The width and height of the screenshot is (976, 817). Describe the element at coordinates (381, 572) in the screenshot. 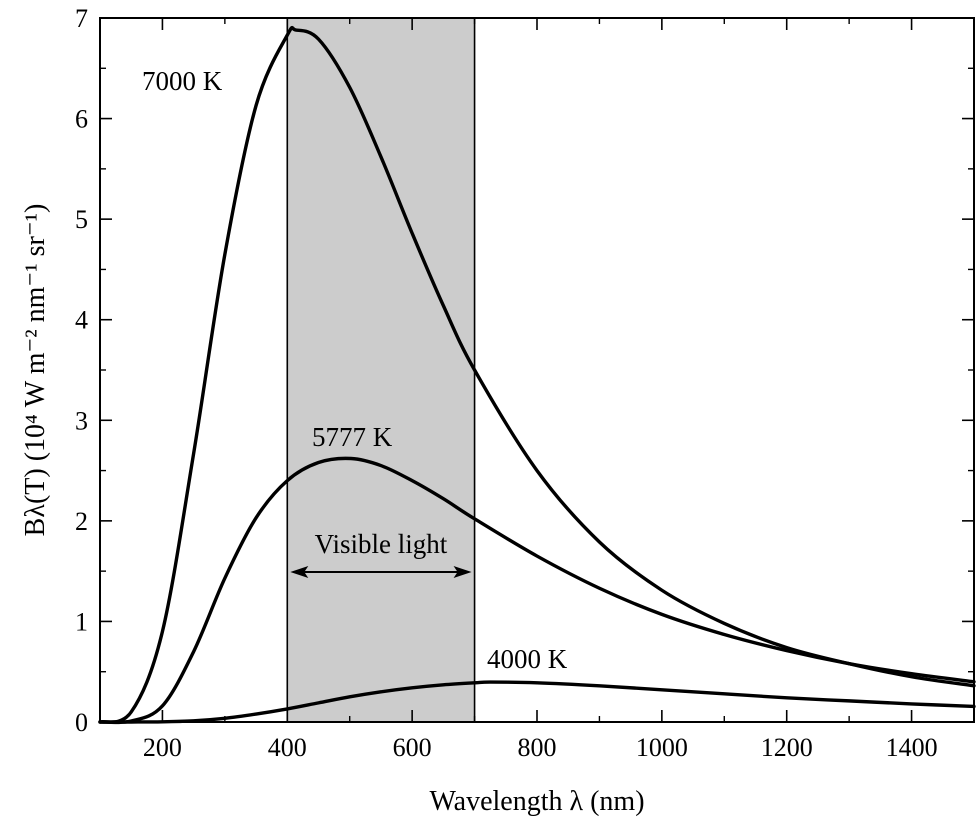

I see `visible-light-arrow` at that location.